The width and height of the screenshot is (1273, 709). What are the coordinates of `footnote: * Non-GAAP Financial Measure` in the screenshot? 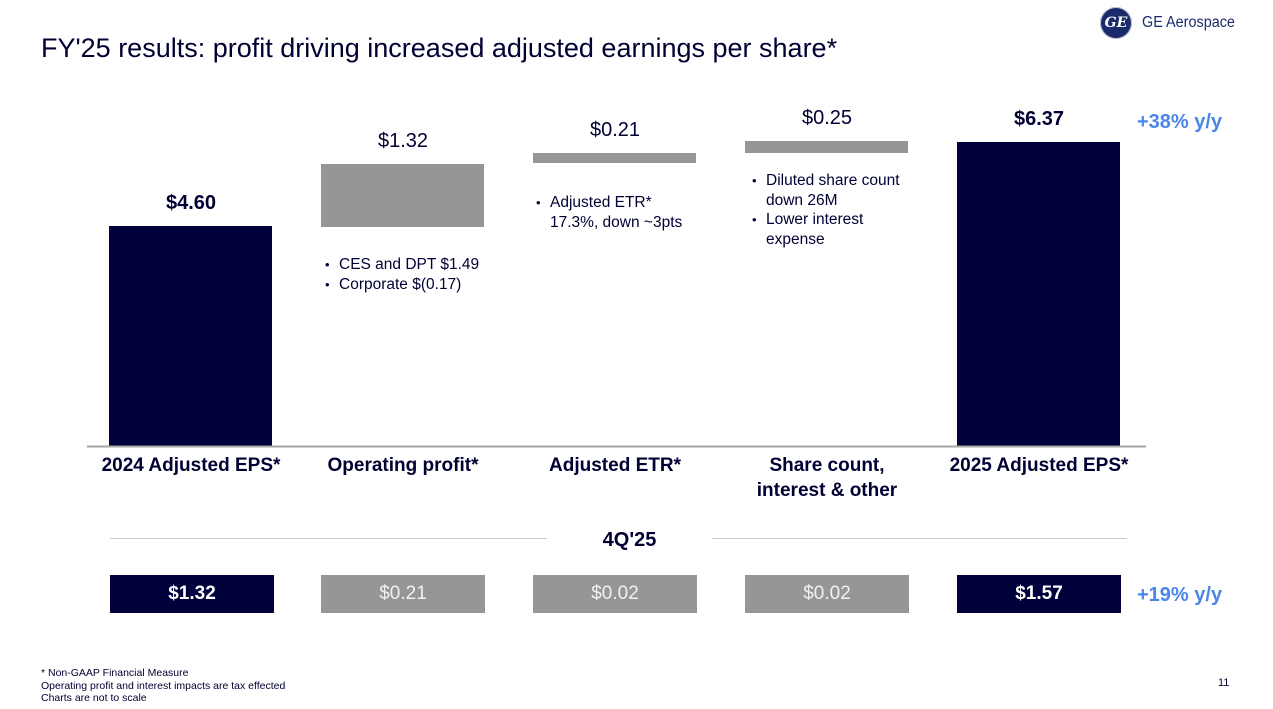 It's located at (115, 673).